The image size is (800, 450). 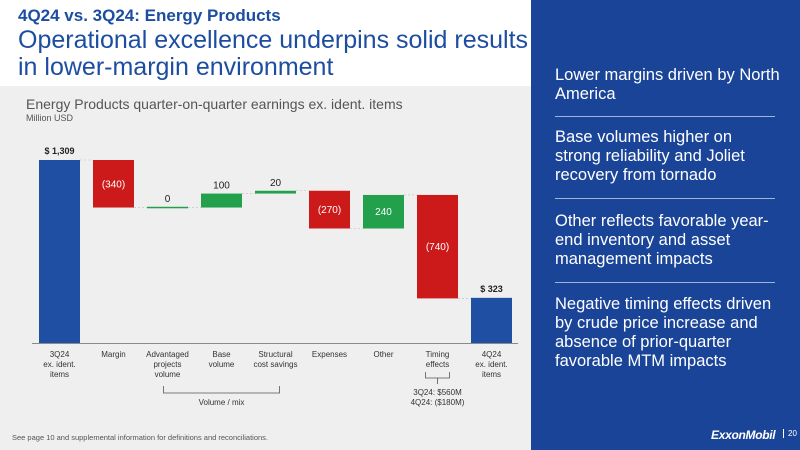 I want to click on category-label: Structural, so click(x=275, y=354).